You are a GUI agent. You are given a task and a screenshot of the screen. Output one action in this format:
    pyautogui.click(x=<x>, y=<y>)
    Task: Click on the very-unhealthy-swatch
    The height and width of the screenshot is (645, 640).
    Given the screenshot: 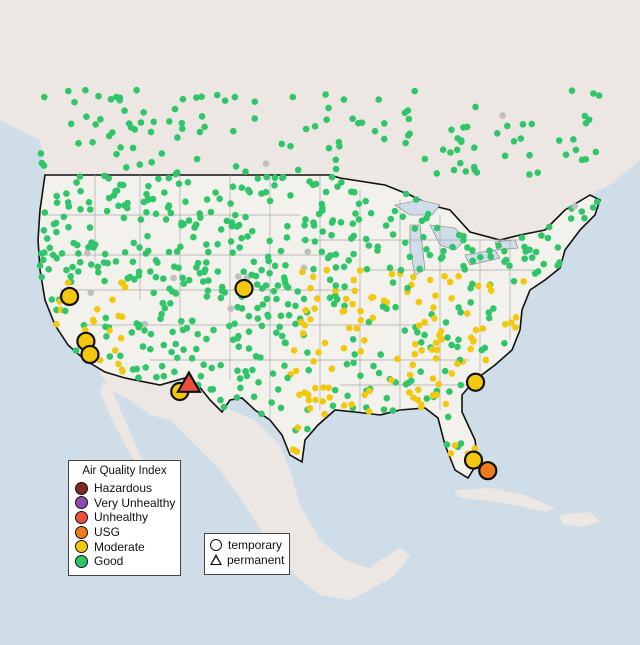 What is the action you would take?
    pyautogui.click(x=81, y=503)
    